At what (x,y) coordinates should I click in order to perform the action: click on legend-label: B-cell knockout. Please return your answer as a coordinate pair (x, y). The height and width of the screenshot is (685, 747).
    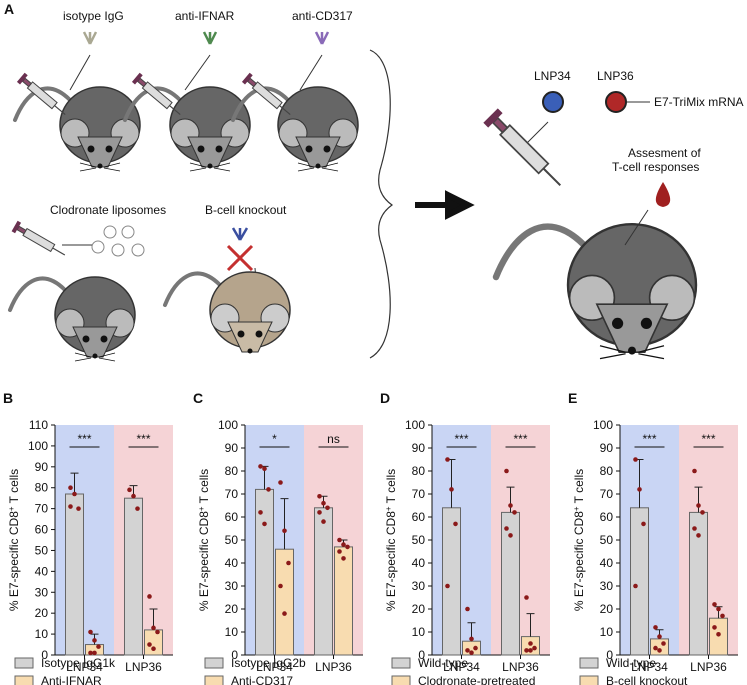
    Looking at the image, I should click on (647, 679).